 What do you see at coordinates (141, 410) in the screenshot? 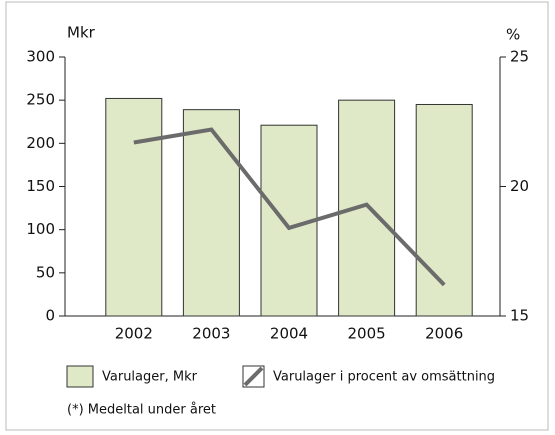
I see `footnote: (*) Medeltal under året` at bounding box center [141, 410].